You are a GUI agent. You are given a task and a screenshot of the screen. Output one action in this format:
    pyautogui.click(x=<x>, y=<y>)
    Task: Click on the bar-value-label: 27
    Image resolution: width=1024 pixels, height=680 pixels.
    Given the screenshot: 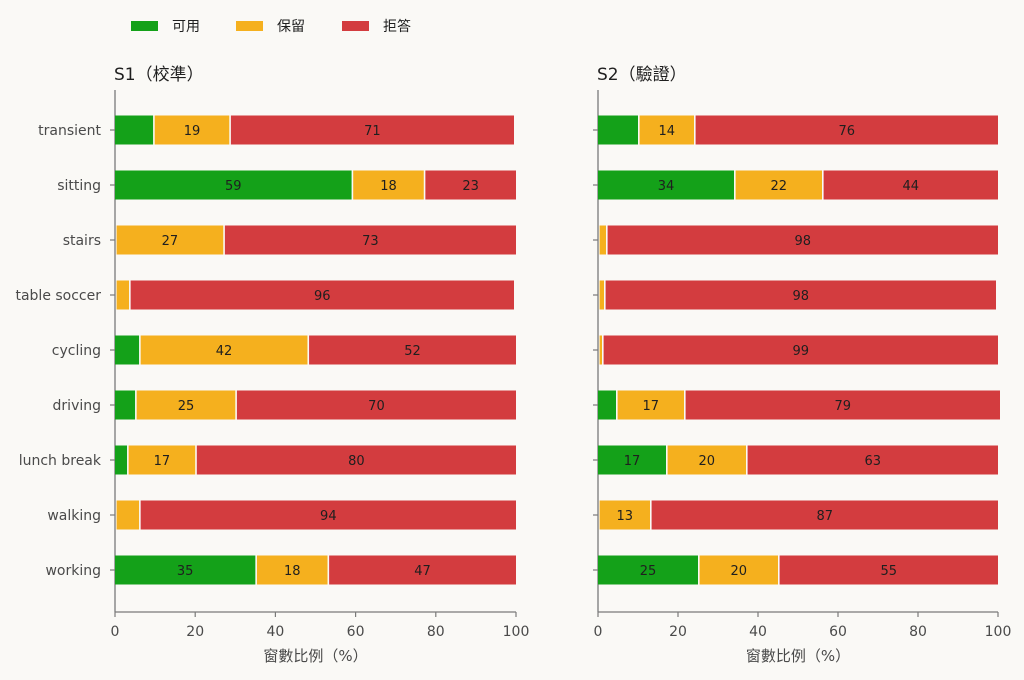 What is the action you would take?
    pyautogui.click(x=170, y=241)
    